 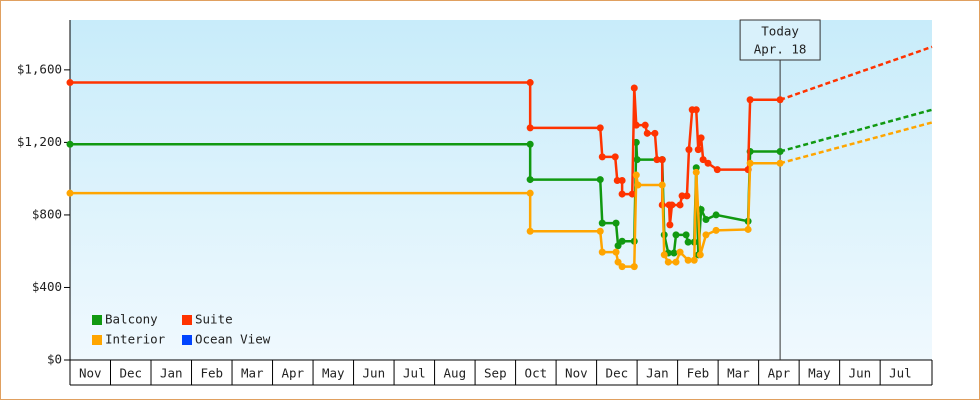 What do you see at coordinates (47, 213) in the screenshot?
I see `y-tick-label: $800` at bounding box center [47, 213].